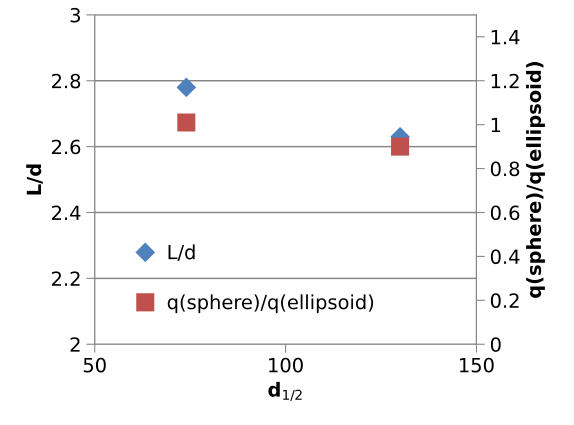 The image size is (574, 425). I want to click on legend-label: q(sphere)/q(ellipsoid), so click(271, 304).